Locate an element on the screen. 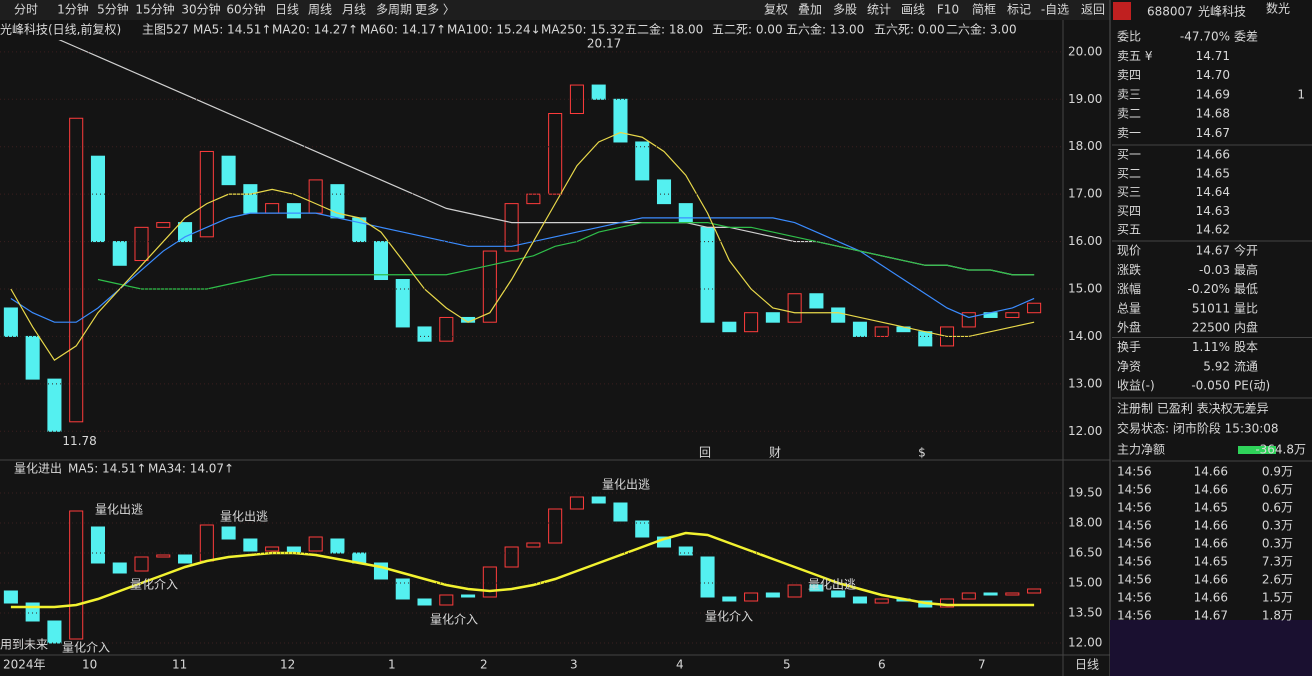 This screenshot has height=676, width=1312. toolbar-button: 画线 is located at coordinates (913, 10).